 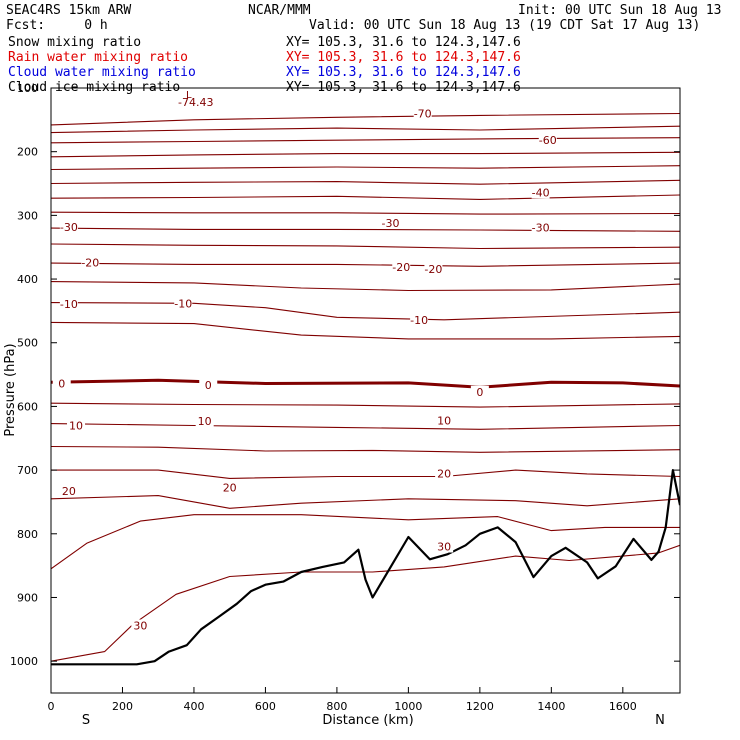 What do you see at coordinates (365, 286) in the screenshot?
I see `isotherm--15` at bounding box center [365, 286].